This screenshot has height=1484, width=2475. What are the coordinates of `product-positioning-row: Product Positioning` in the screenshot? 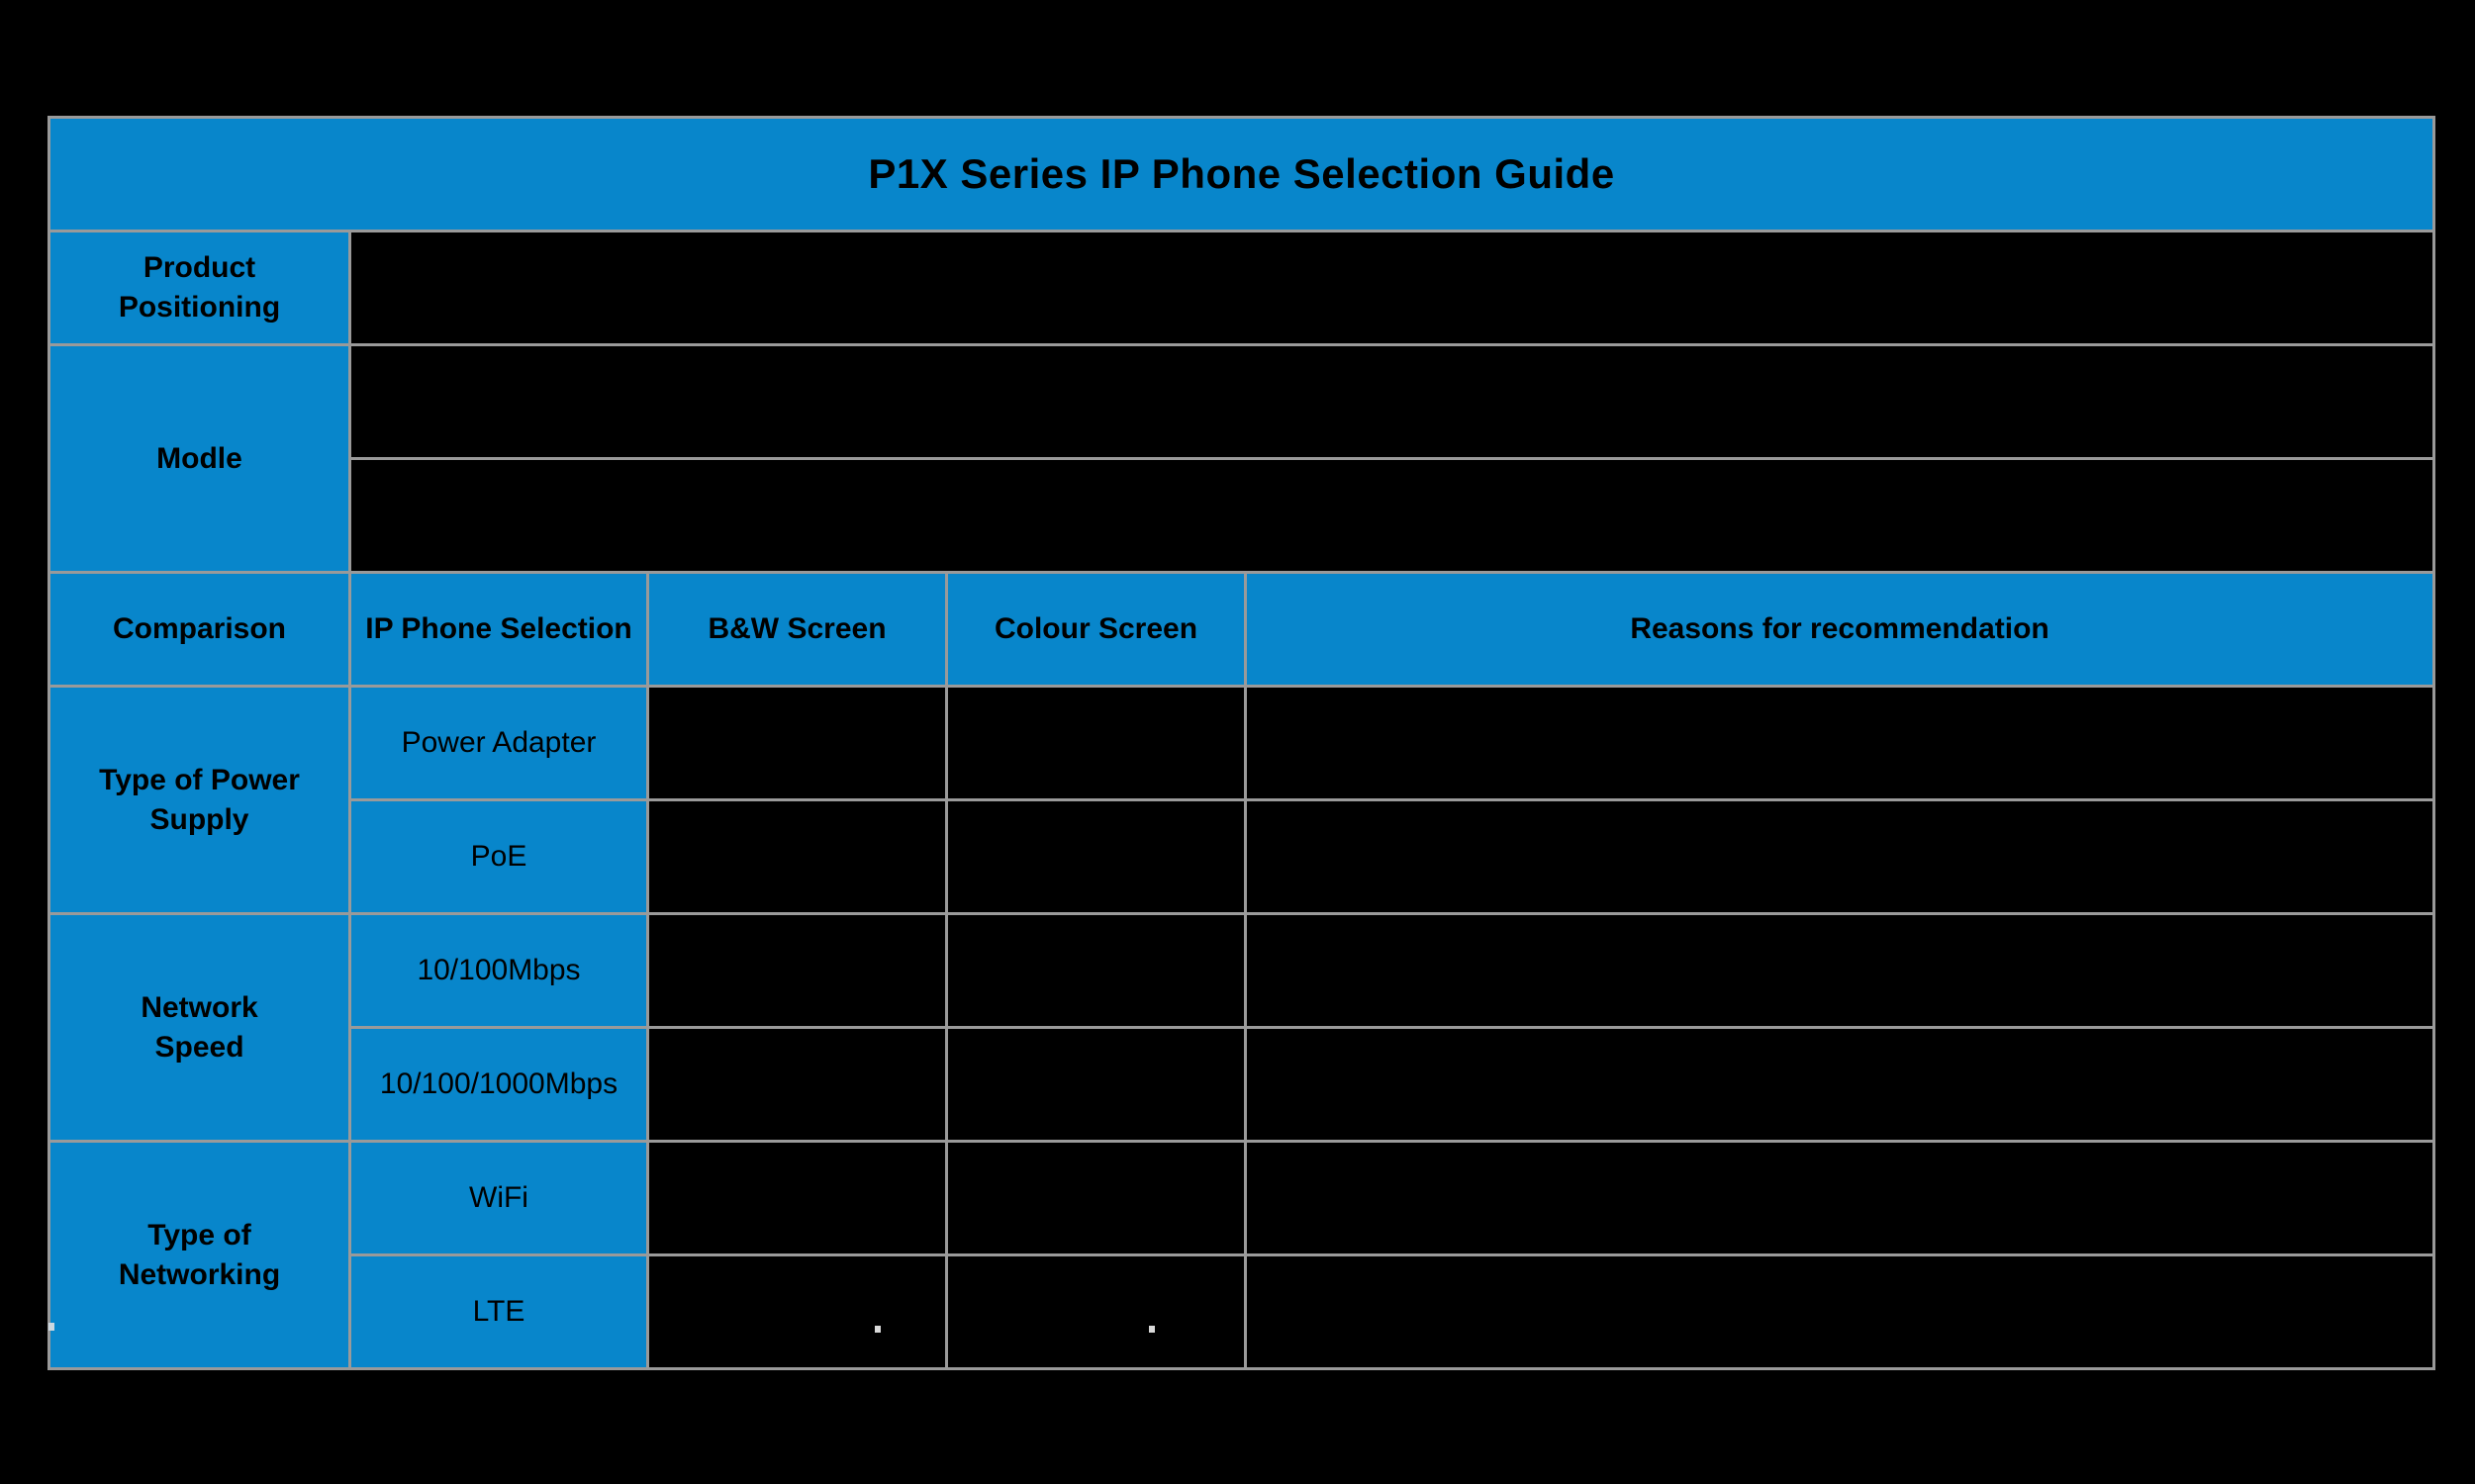 It's located at (1242, 288).